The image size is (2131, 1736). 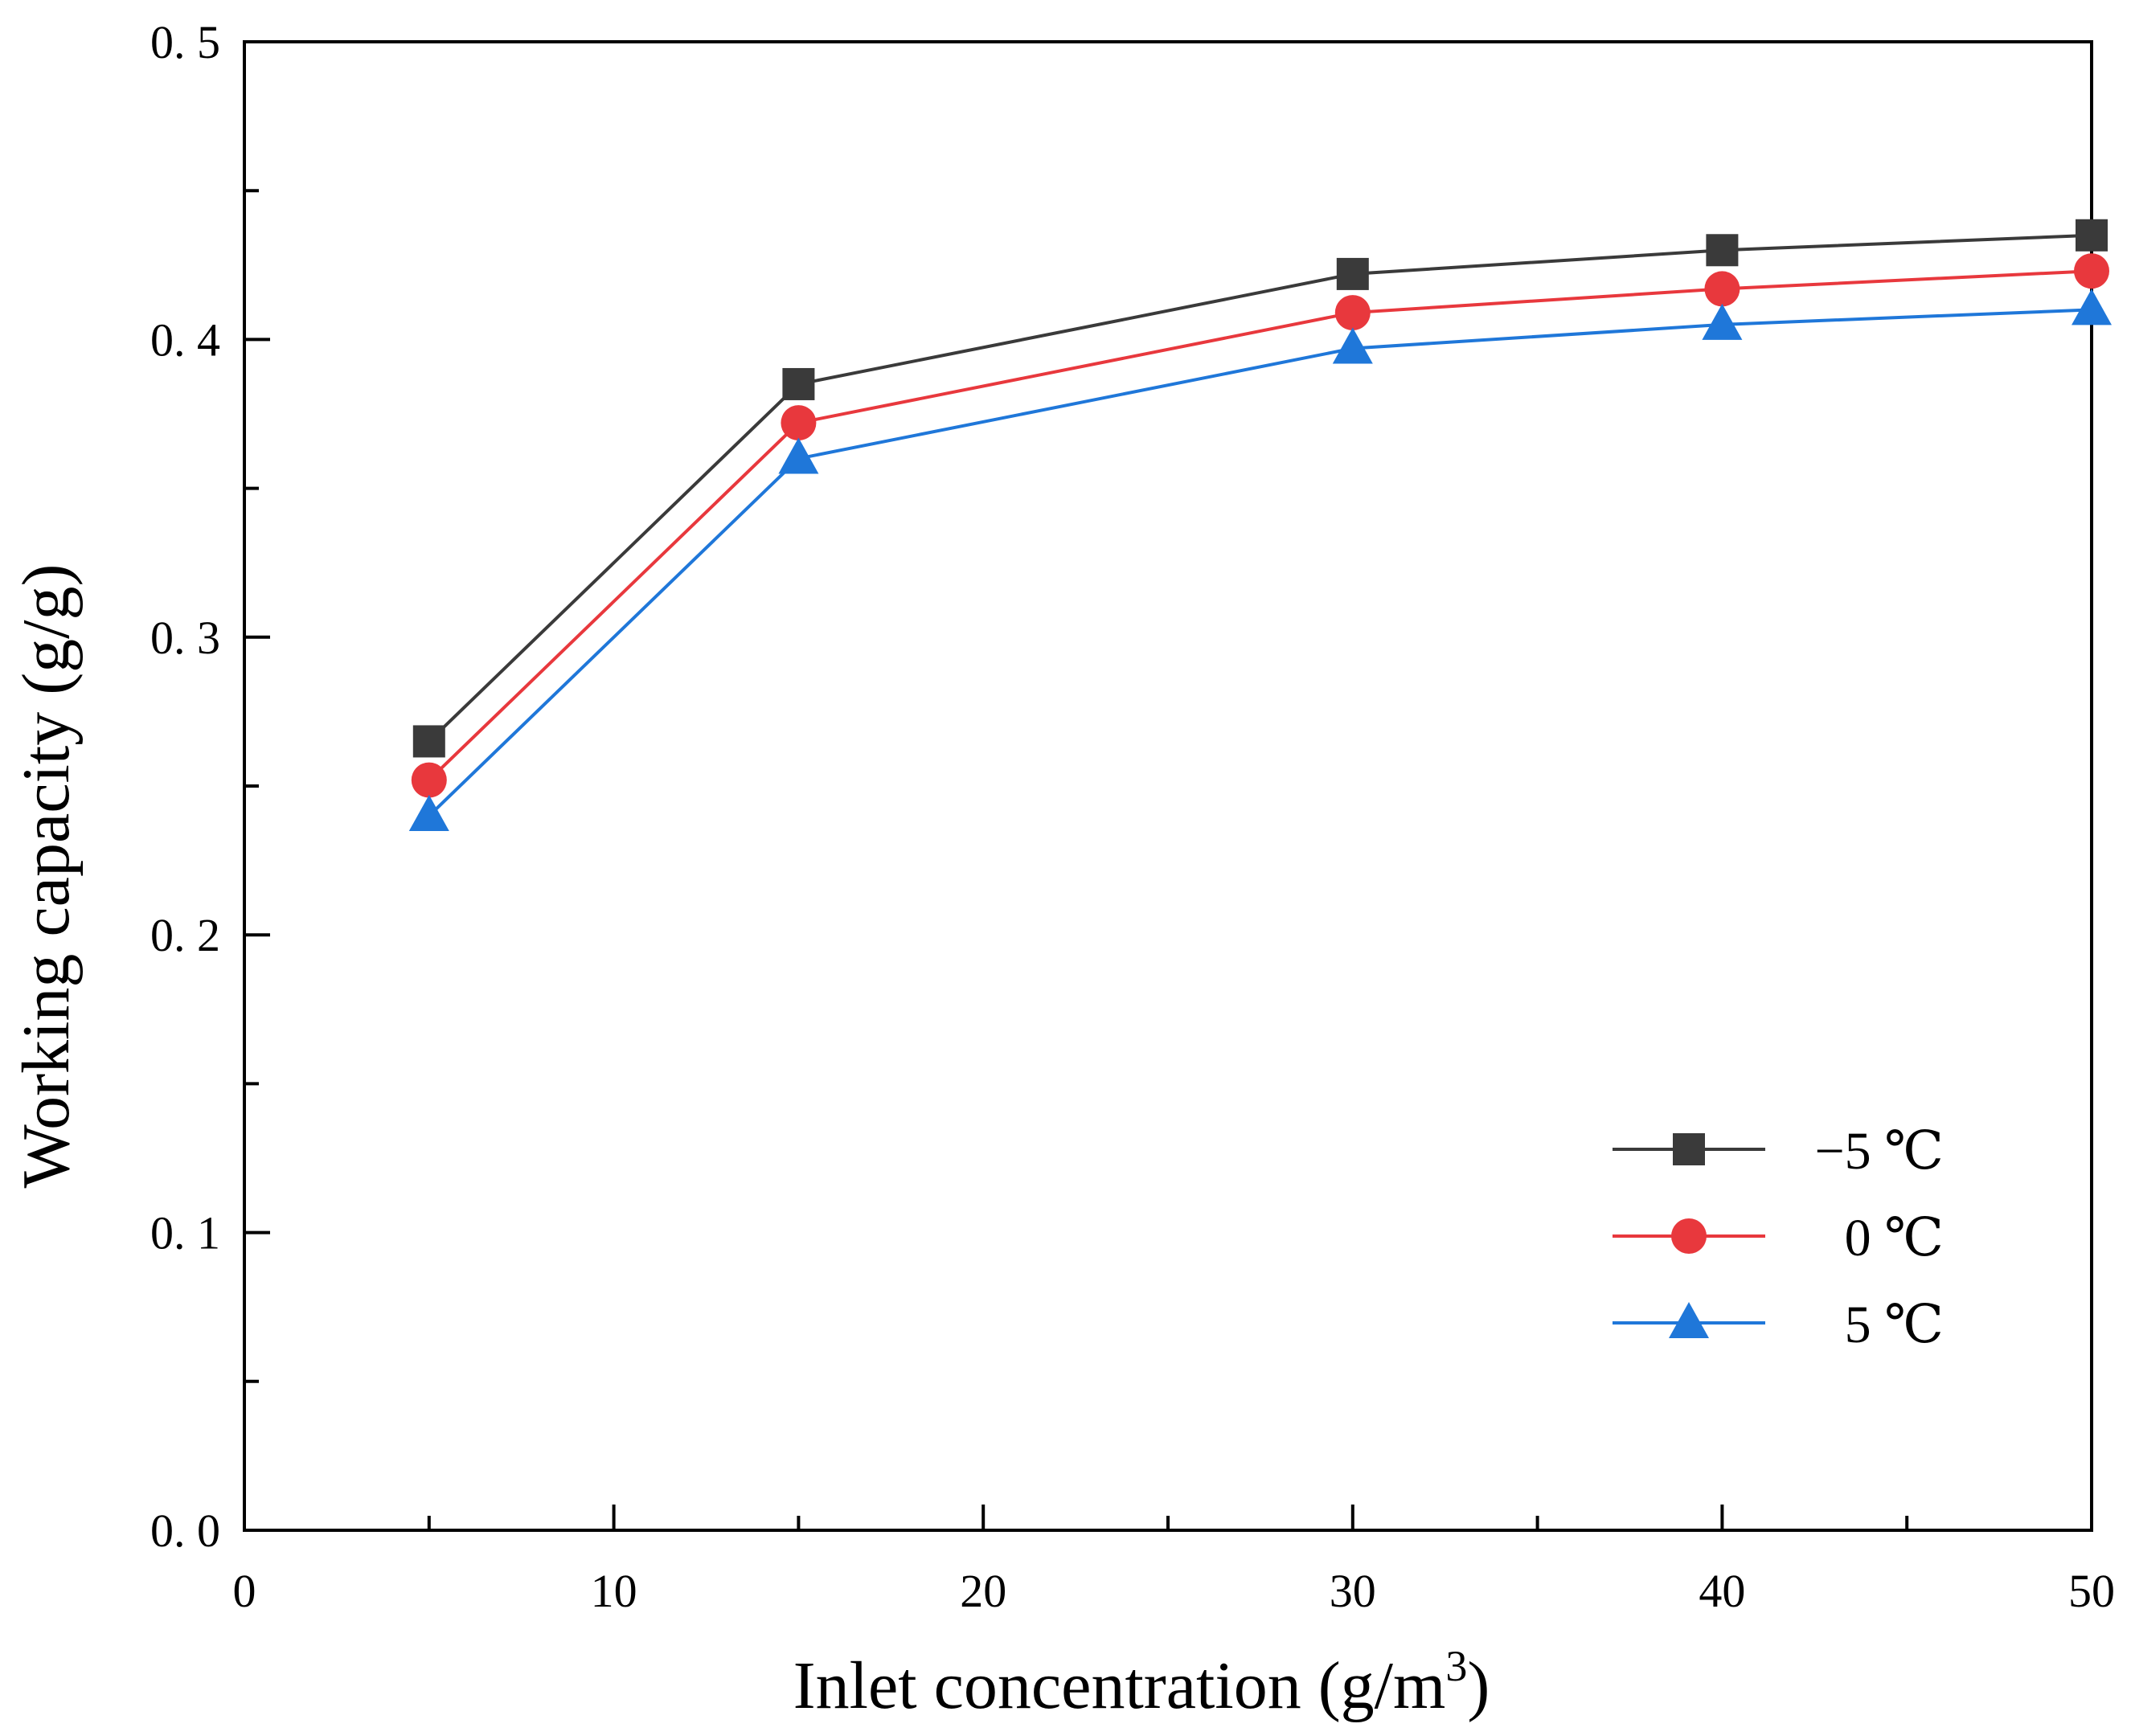 What do you see at coordinates (1879, 1151) in the screenshot?
I see `legend-label: −5 ℃` at bounding box center [1879, 1151].